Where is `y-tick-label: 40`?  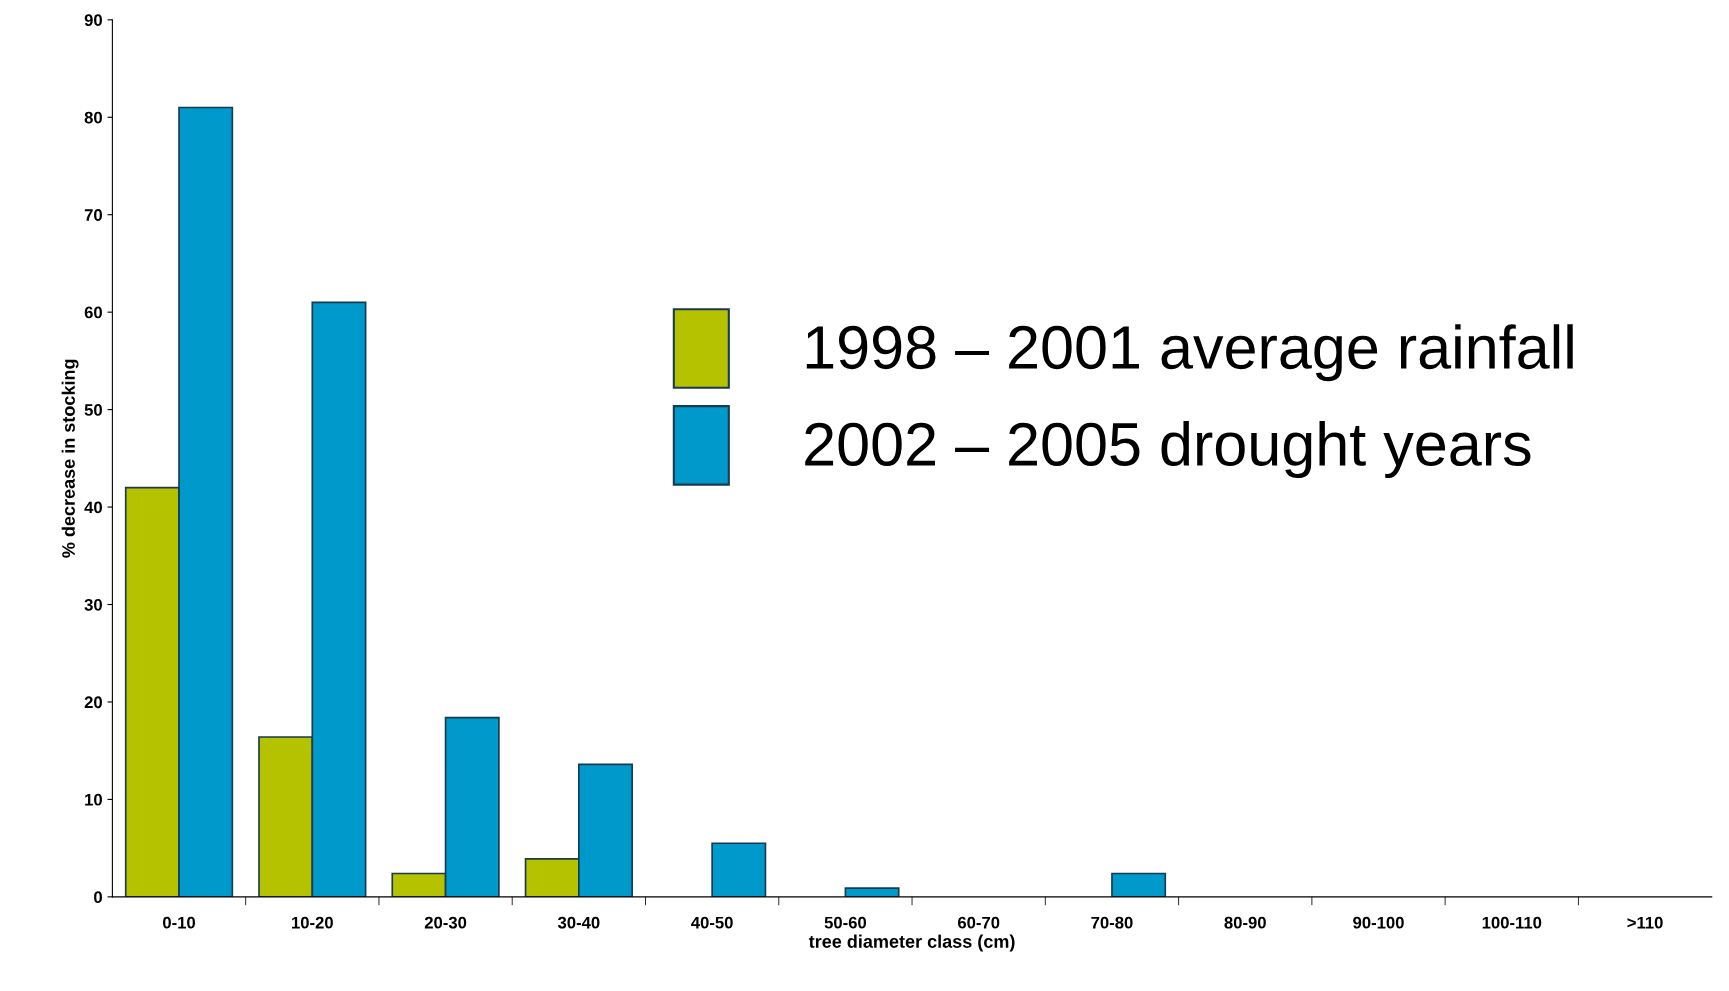 y-tick-label: 40 is located at coordinates (93, 507).